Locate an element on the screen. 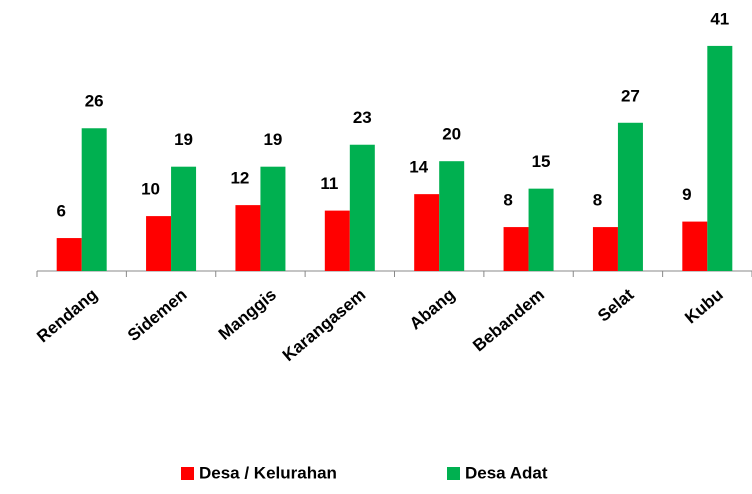 This screenshot has height=494, width=752. x-tick-label: Kubu is located at coordinates (703, 306).